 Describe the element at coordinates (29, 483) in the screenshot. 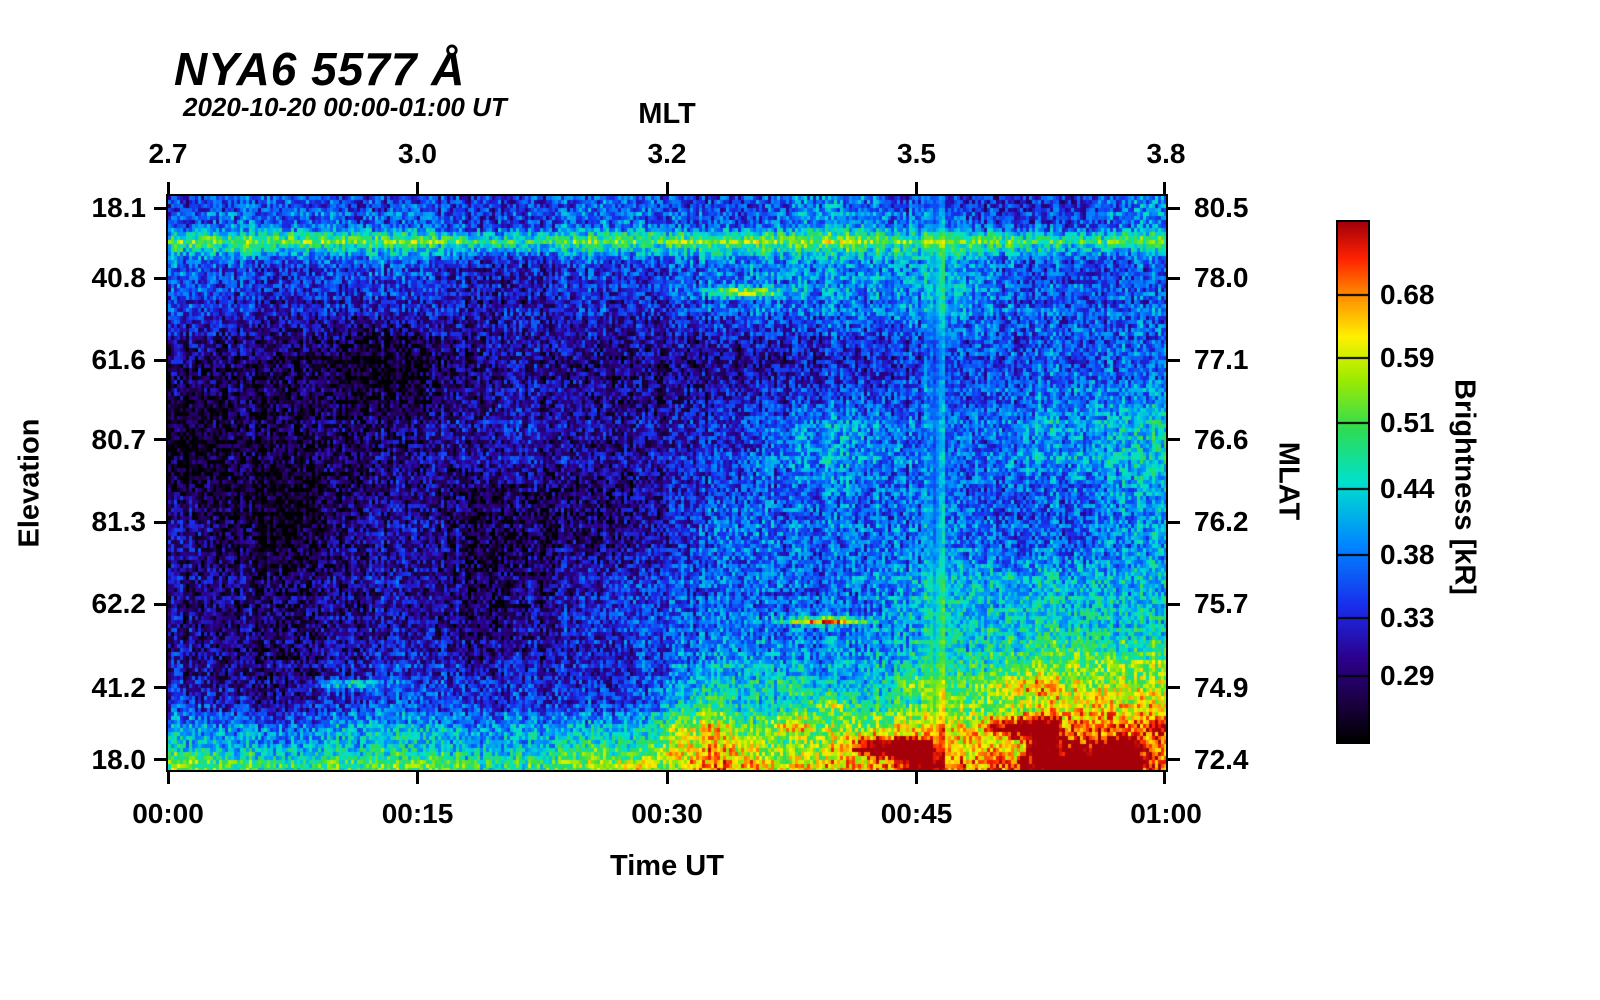

I see `left-axis-label: Elevation` at that location.